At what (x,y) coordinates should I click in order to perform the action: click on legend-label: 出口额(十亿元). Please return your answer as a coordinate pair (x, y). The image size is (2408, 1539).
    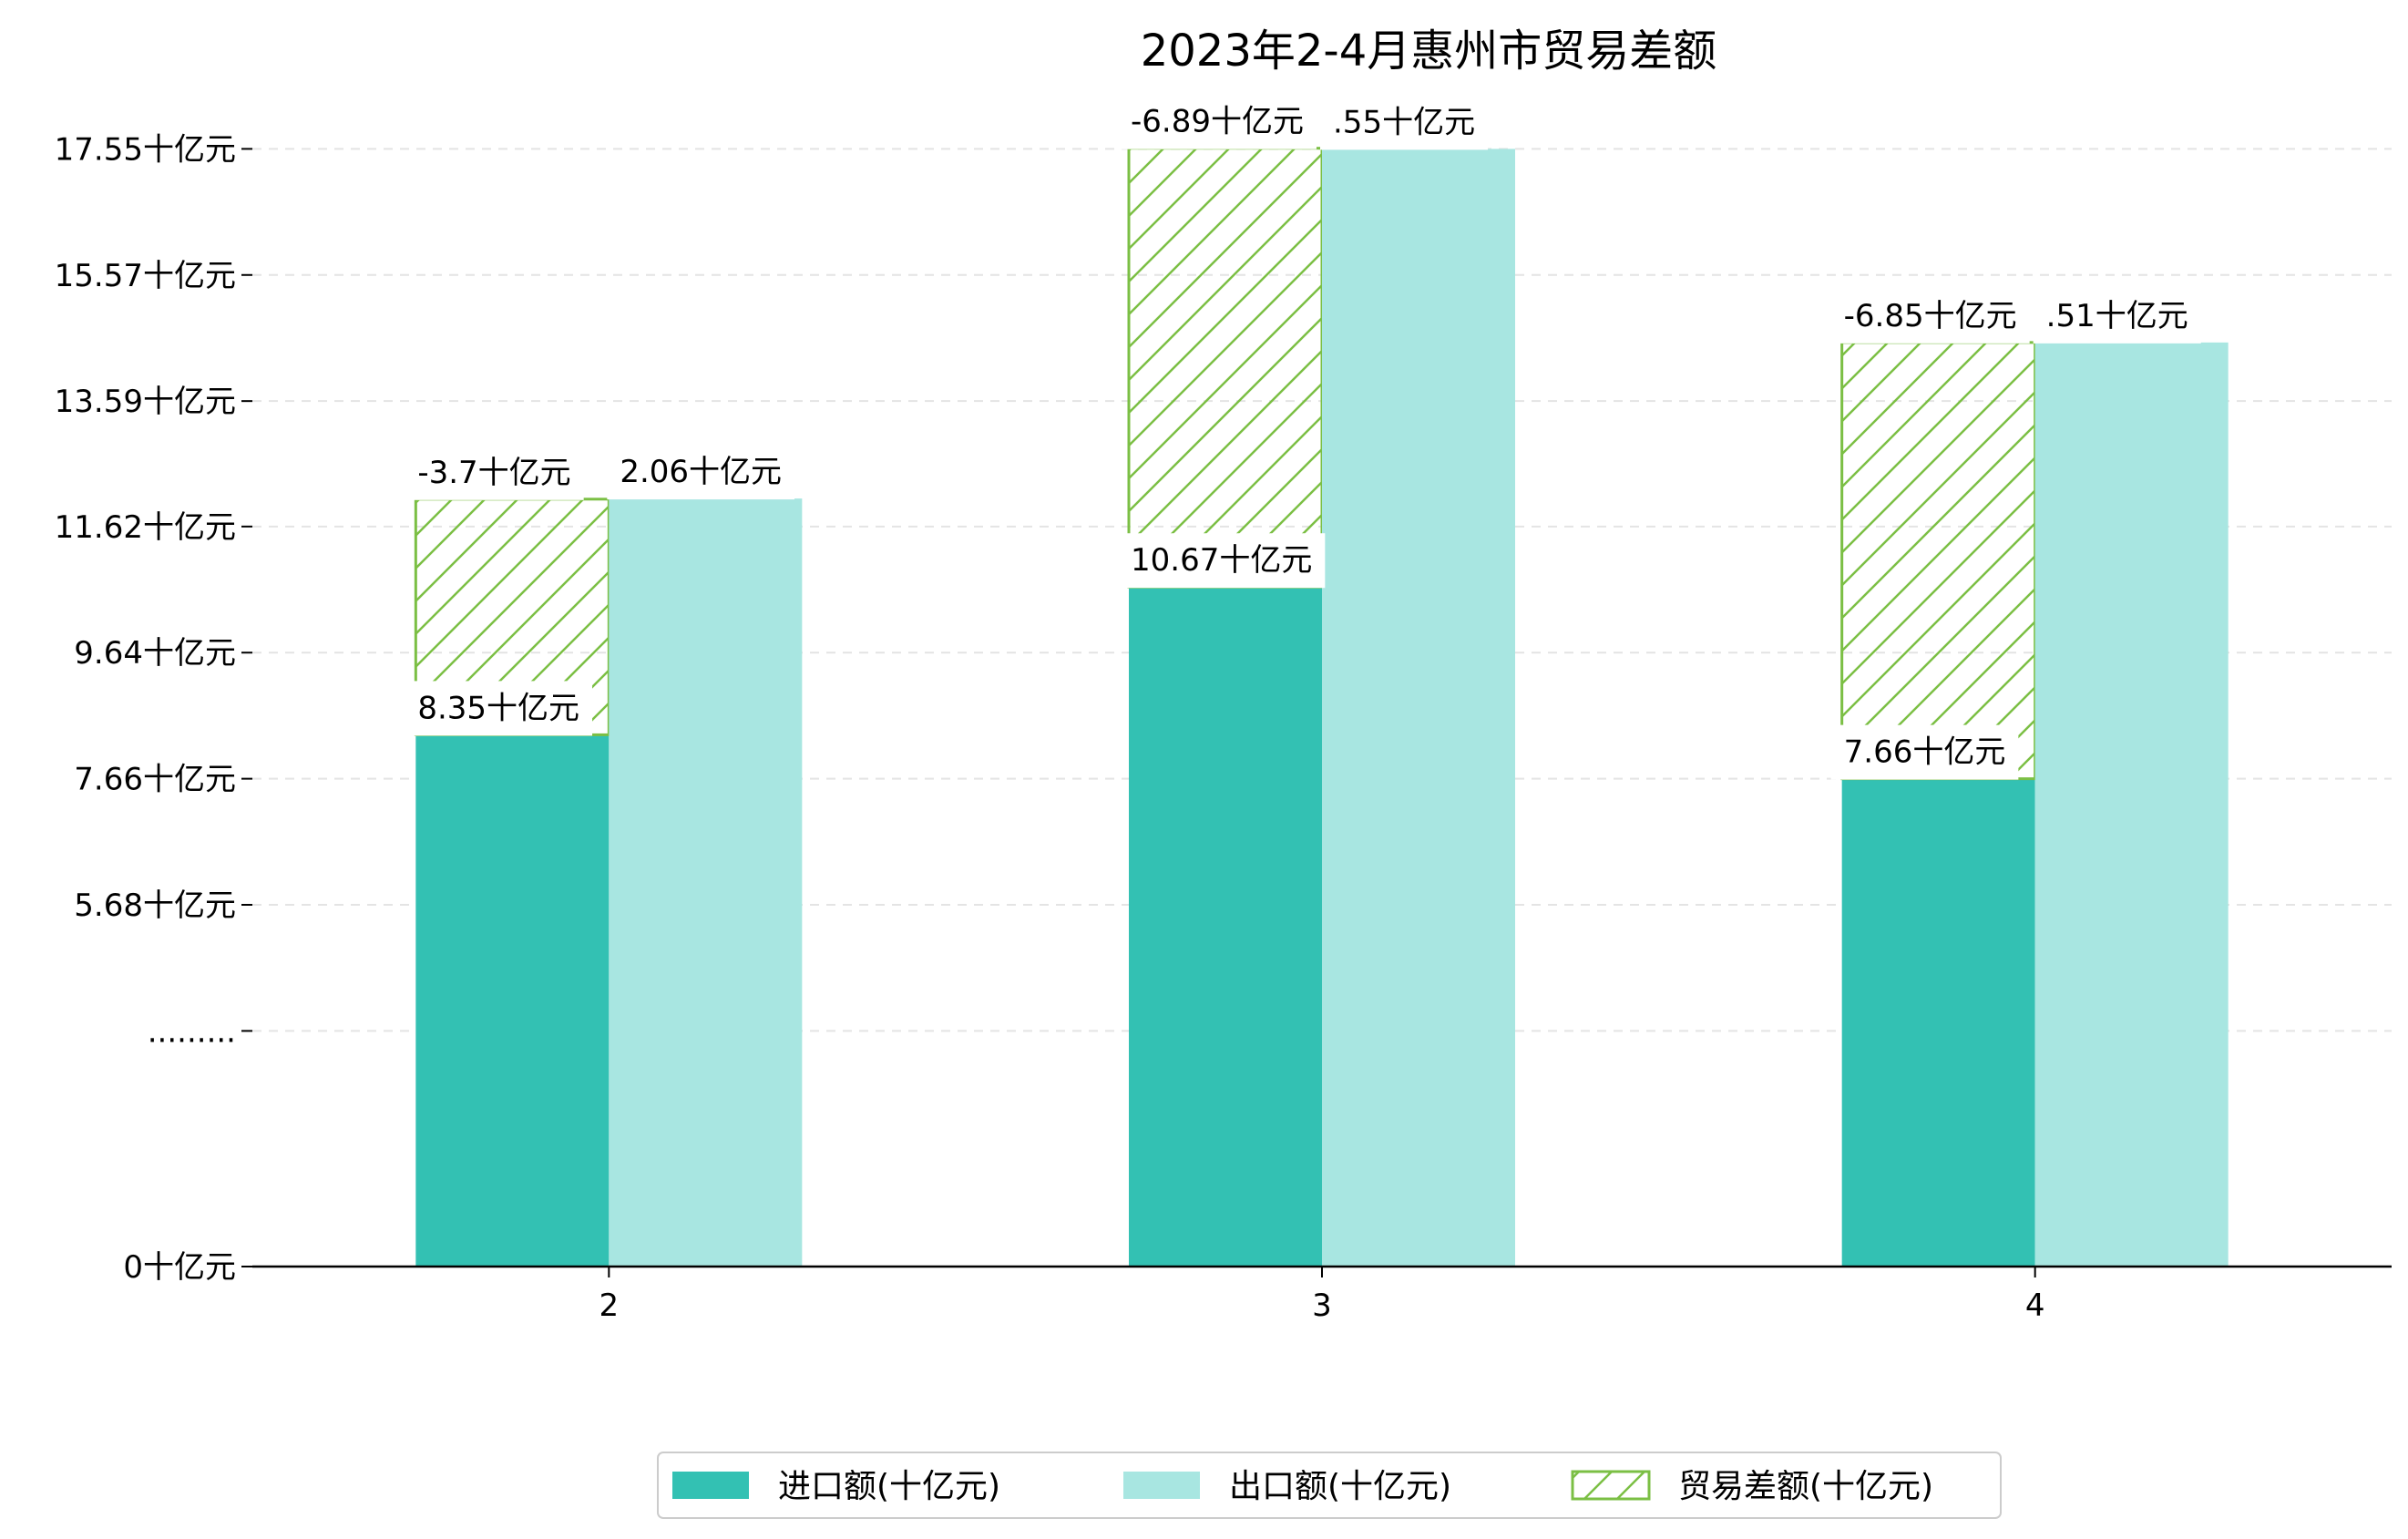
    Looking at the image, I should click on (1340, 1486).